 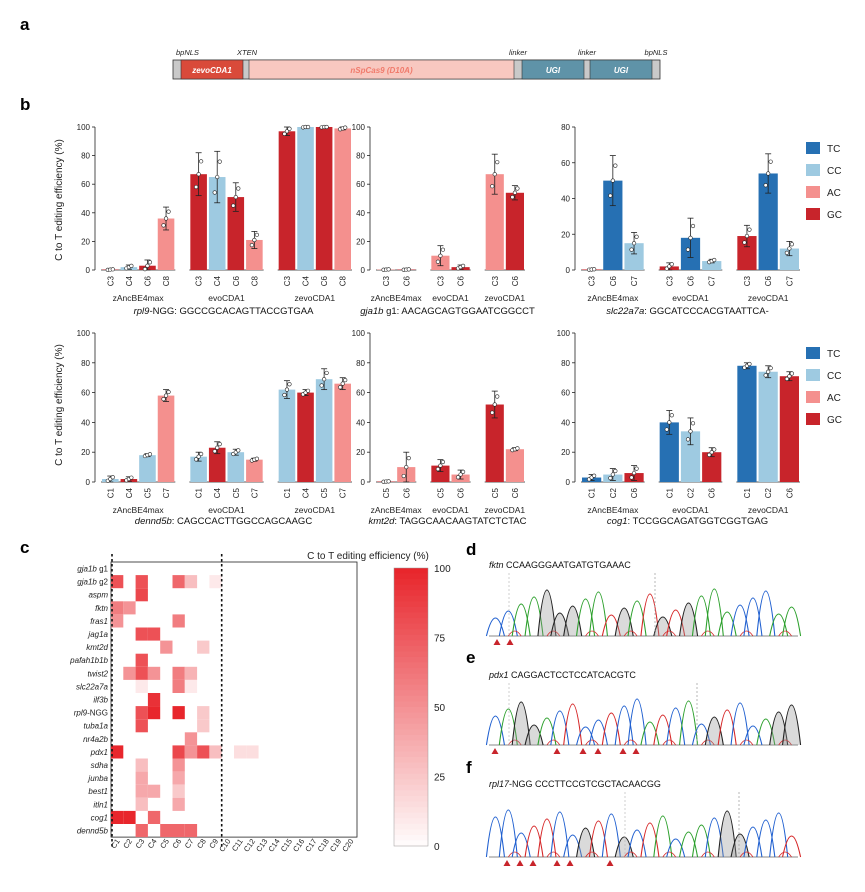 What do you see at coordinates (247, 52) in the screenshot?
I see `construct-top-label: XTEN` at bounding box center [247, 52].